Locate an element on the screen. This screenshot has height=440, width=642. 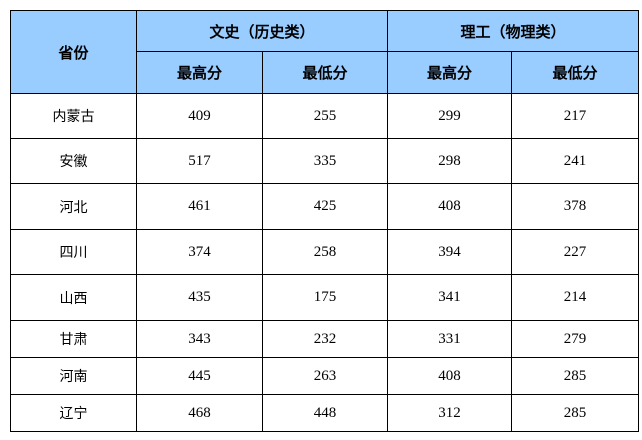
score-cell: 448 is located at coordinates (325, 413).